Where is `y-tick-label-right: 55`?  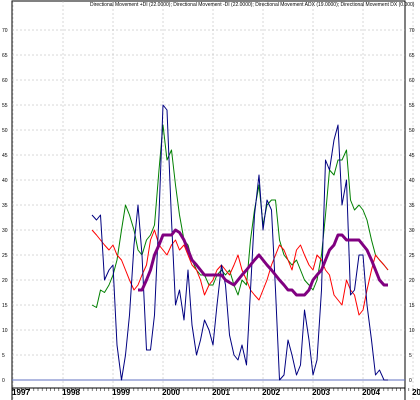 y-tick-label-right: 55 is located at coordinates (412, 106).